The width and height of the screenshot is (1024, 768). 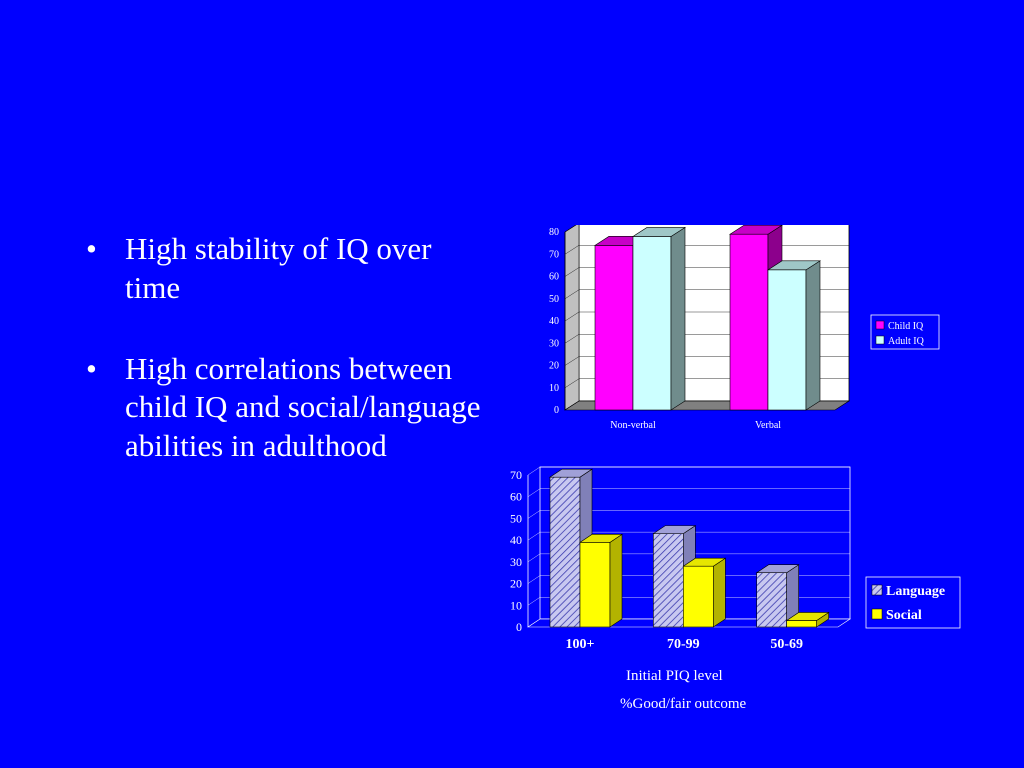 I want to click on x-tick-labels: 100+ 70-99 50-69, so click(x=684, y=644).